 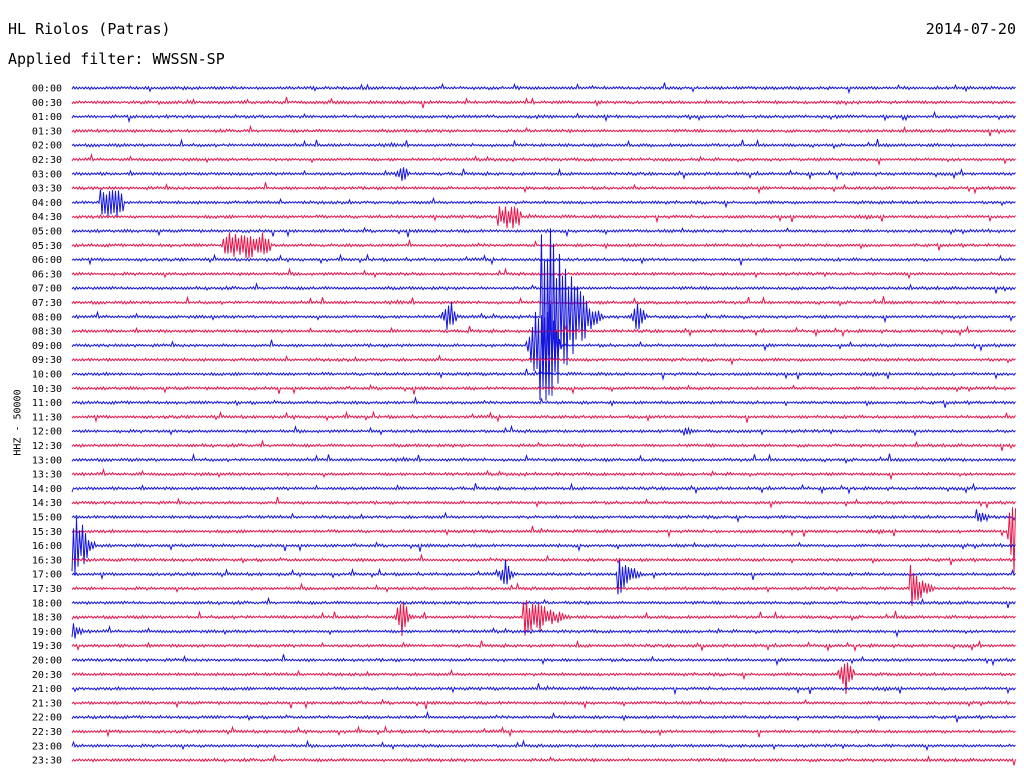 What do you see at coordinates (47, 203) in the screenshot?
I see `trace-label: 04:00` at bounding box center [47, 203].